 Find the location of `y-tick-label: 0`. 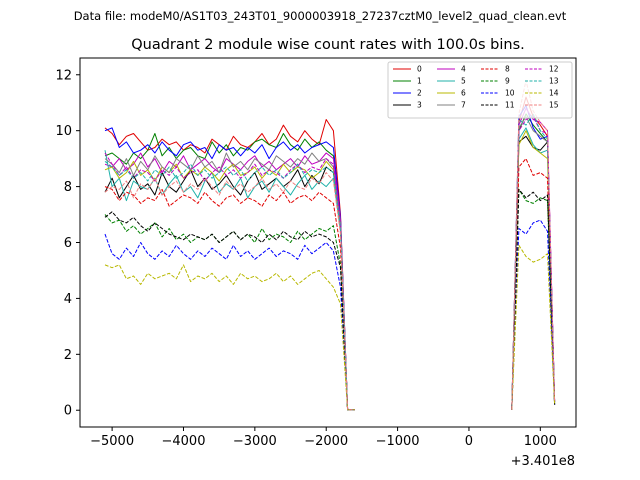

y-tick-label: 0 is located at coordinates (68, 411).